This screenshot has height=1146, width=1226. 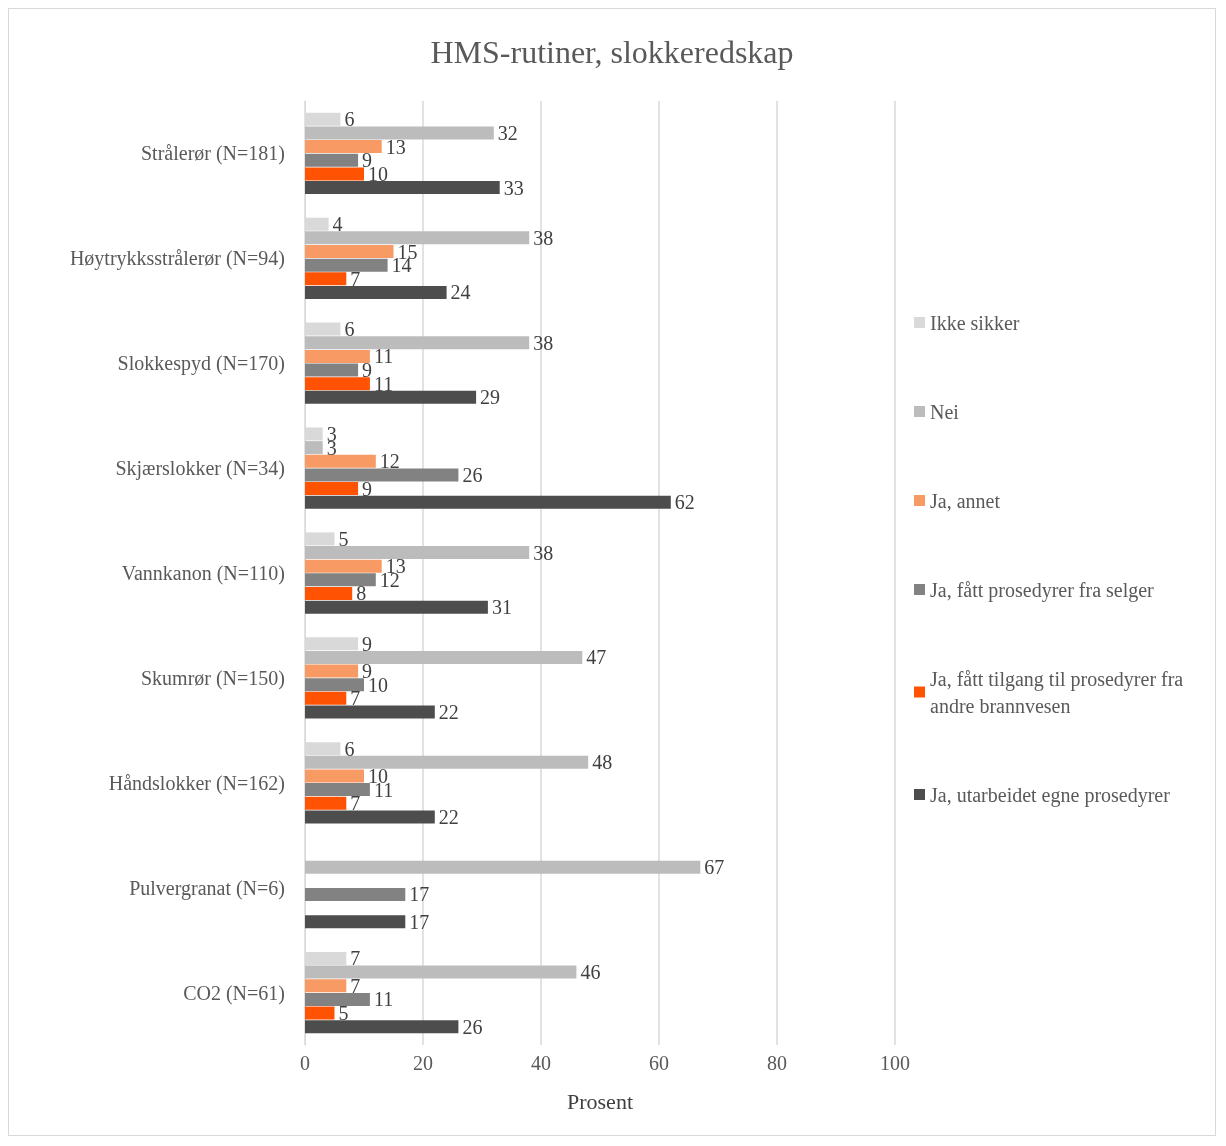 What do you see at coordinates (207, 888) in the screenshot?
I see `y-tick-label: Pulvergranat (N=6)` at bounding box center [207, 888].